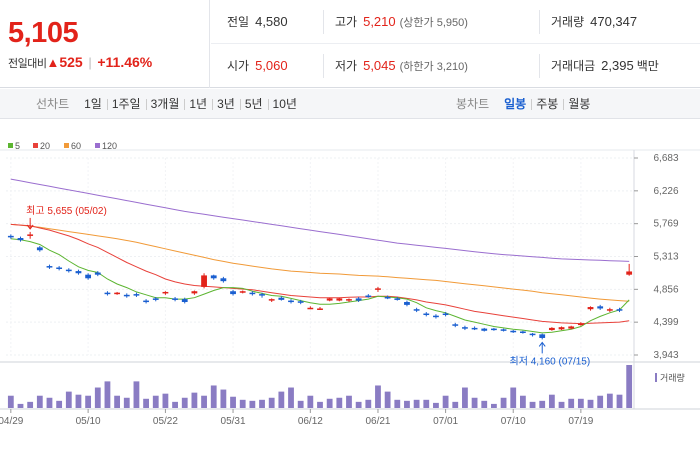  I want to click on open-label: 시가, so click(238, 66).